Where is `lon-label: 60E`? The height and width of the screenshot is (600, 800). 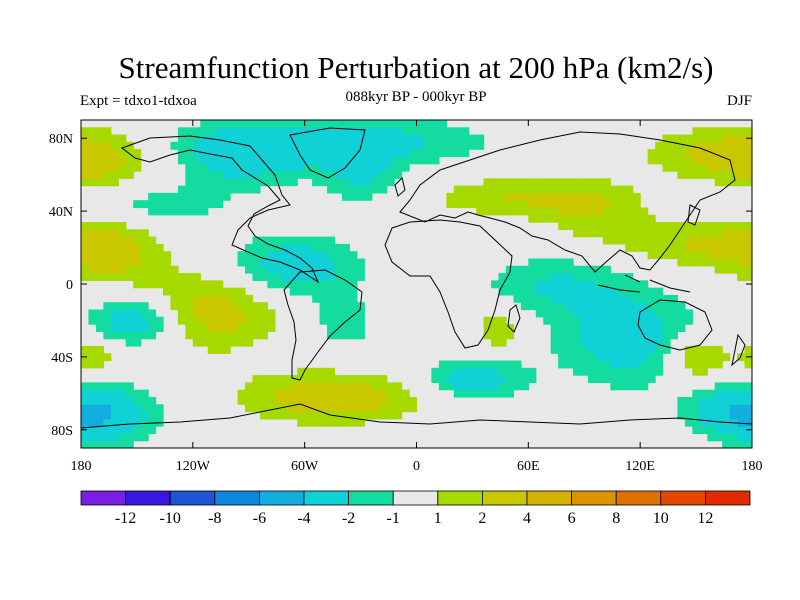
lon-label: 60E is located at coordinates (528, 466).